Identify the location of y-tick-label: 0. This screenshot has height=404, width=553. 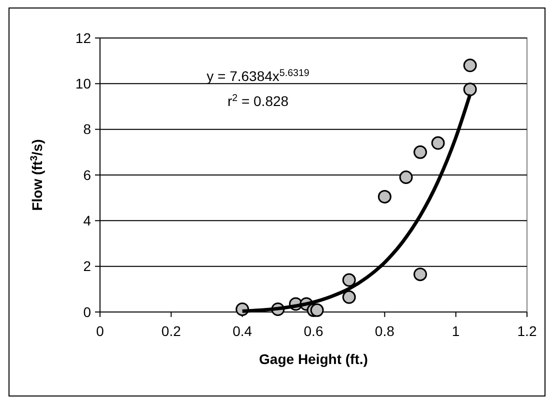
(87, 312).